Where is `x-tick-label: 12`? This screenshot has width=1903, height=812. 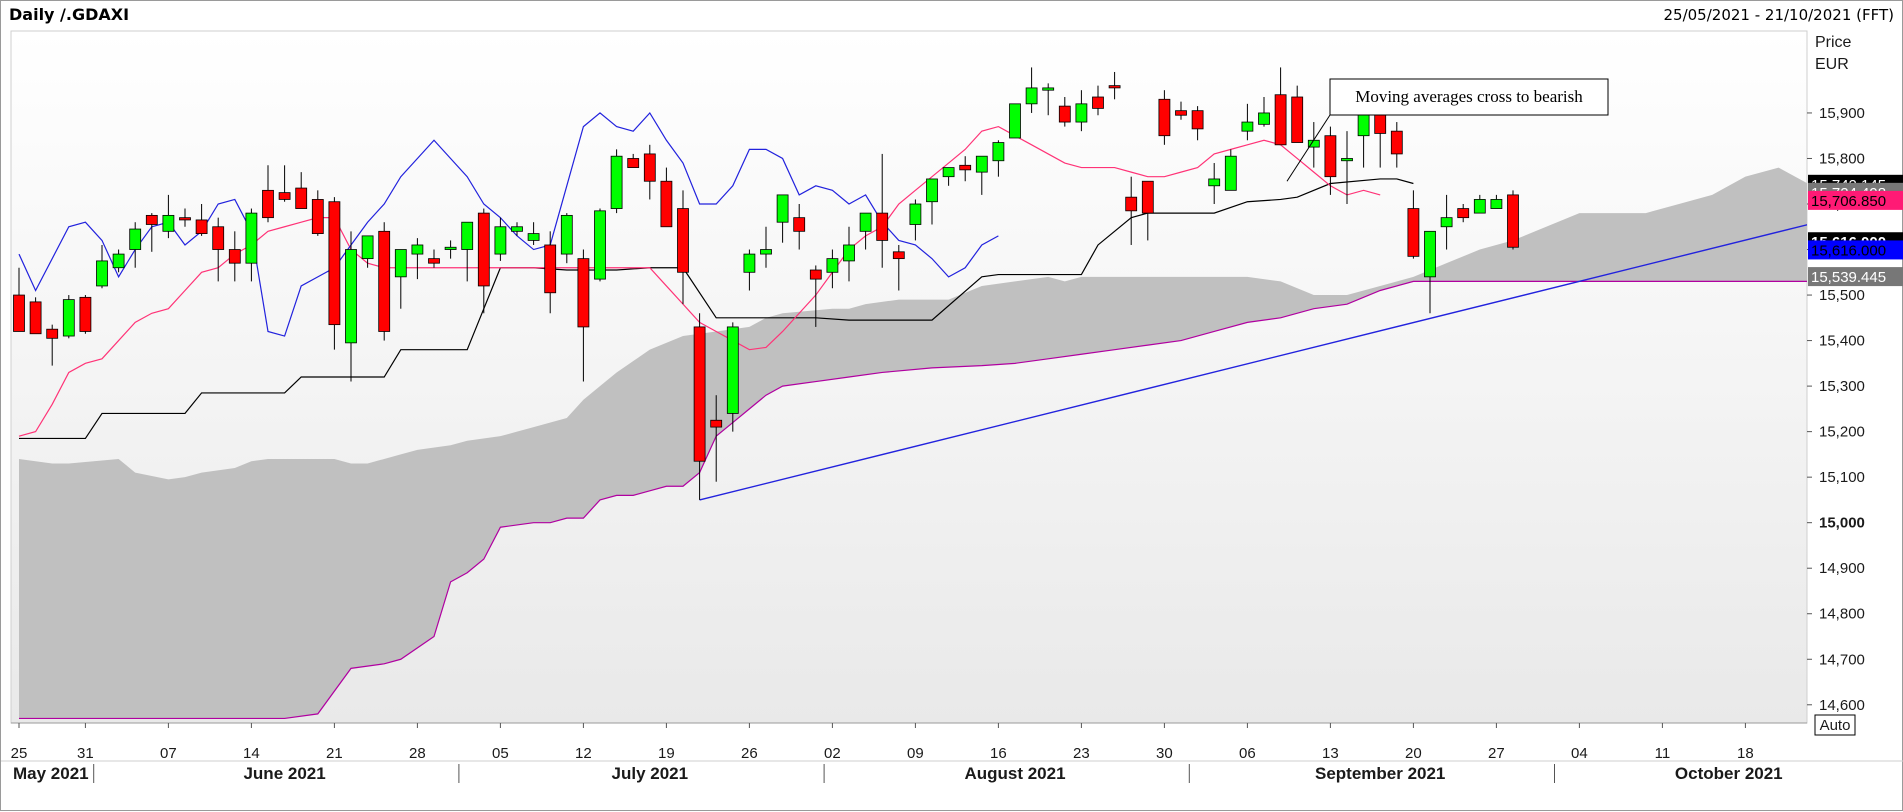
x-tick-label: 12 is located at coordinates (583, 753).